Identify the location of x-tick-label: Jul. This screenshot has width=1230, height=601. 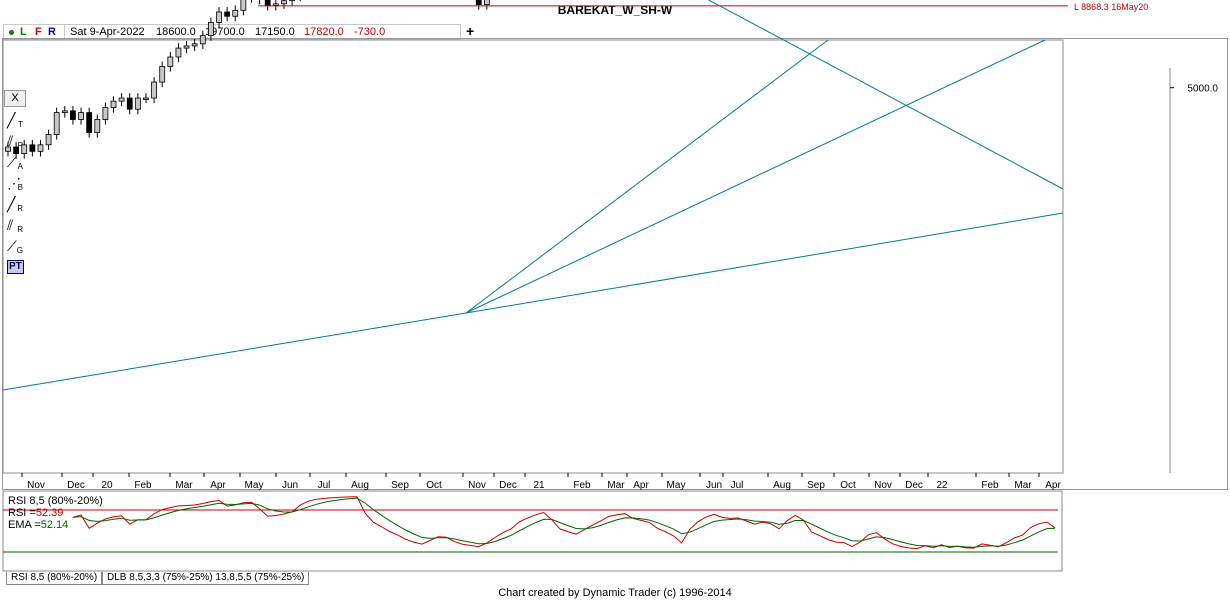
(737, 485).